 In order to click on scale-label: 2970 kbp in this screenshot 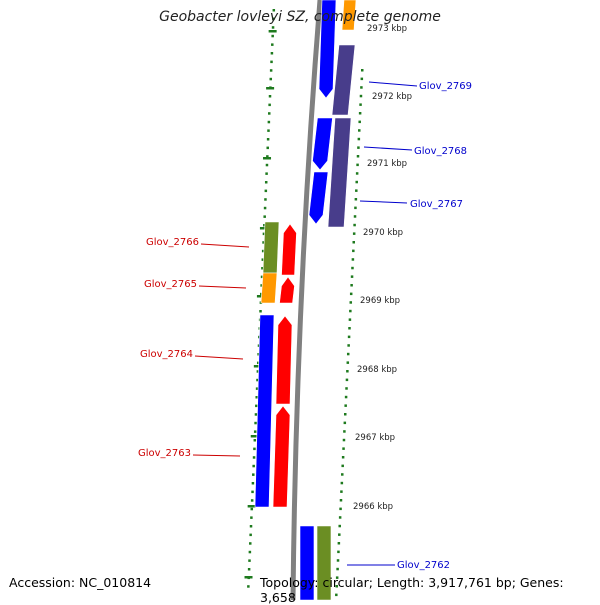, I will do `click(383, 233)`.